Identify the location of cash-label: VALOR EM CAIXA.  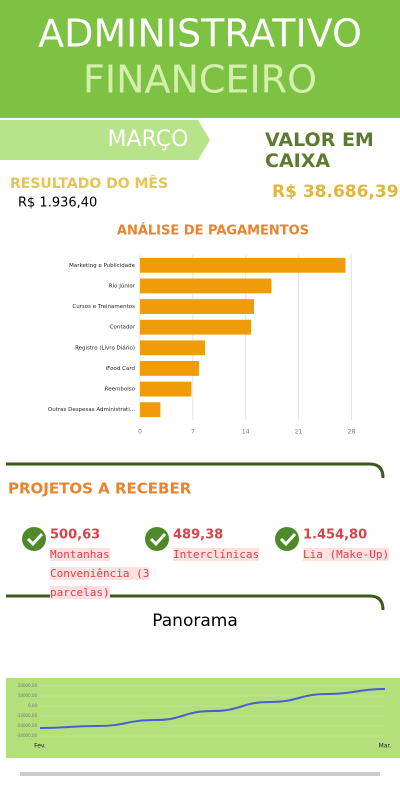
(319, 151).